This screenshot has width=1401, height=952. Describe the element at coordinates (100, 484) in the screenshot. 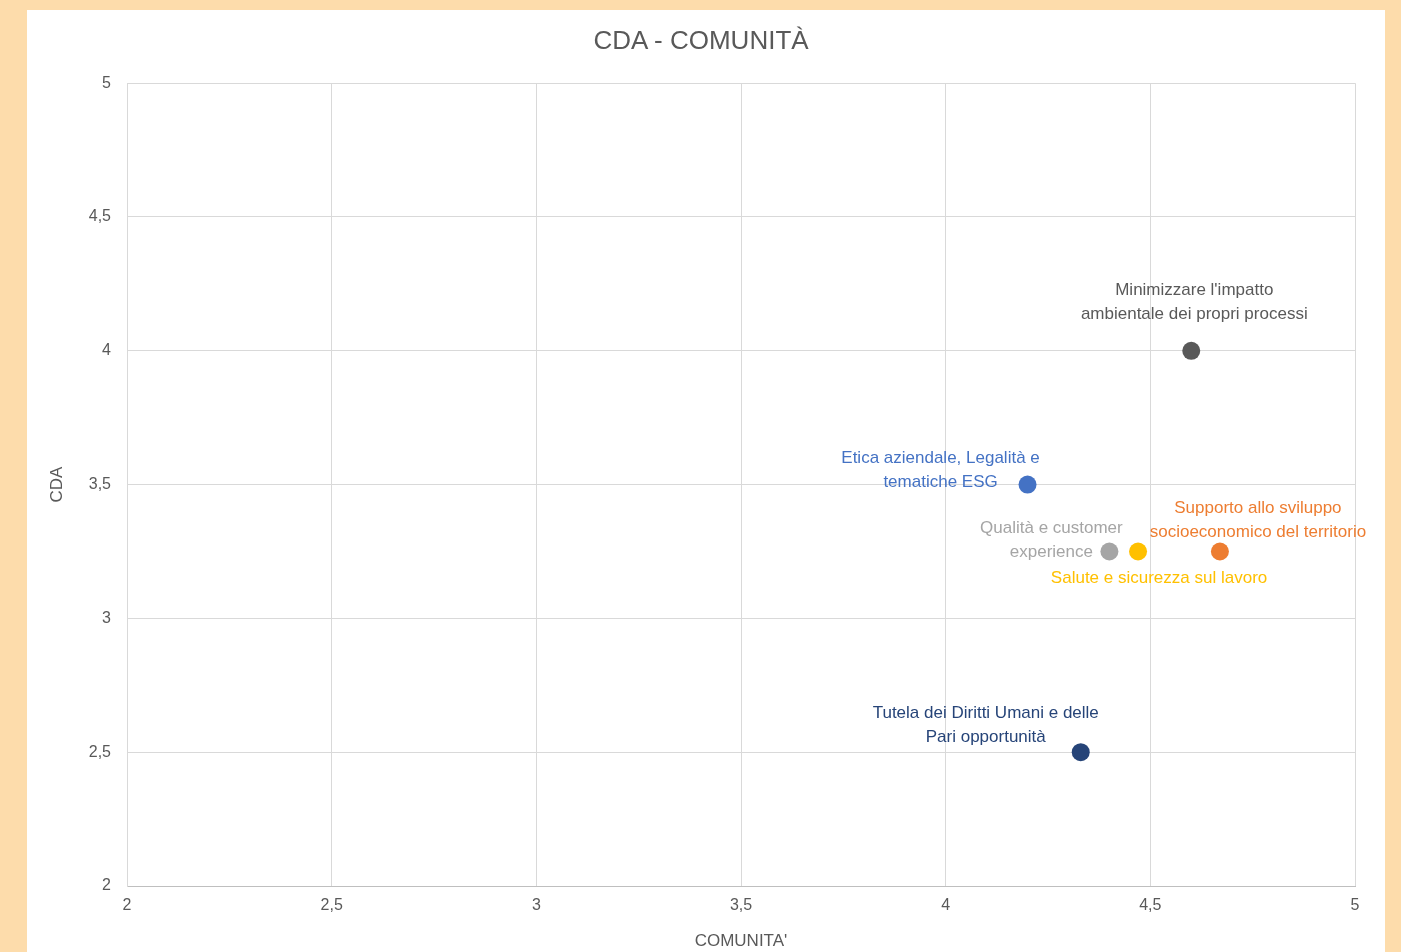

I see `y-tick-label: 3,5` at that location.